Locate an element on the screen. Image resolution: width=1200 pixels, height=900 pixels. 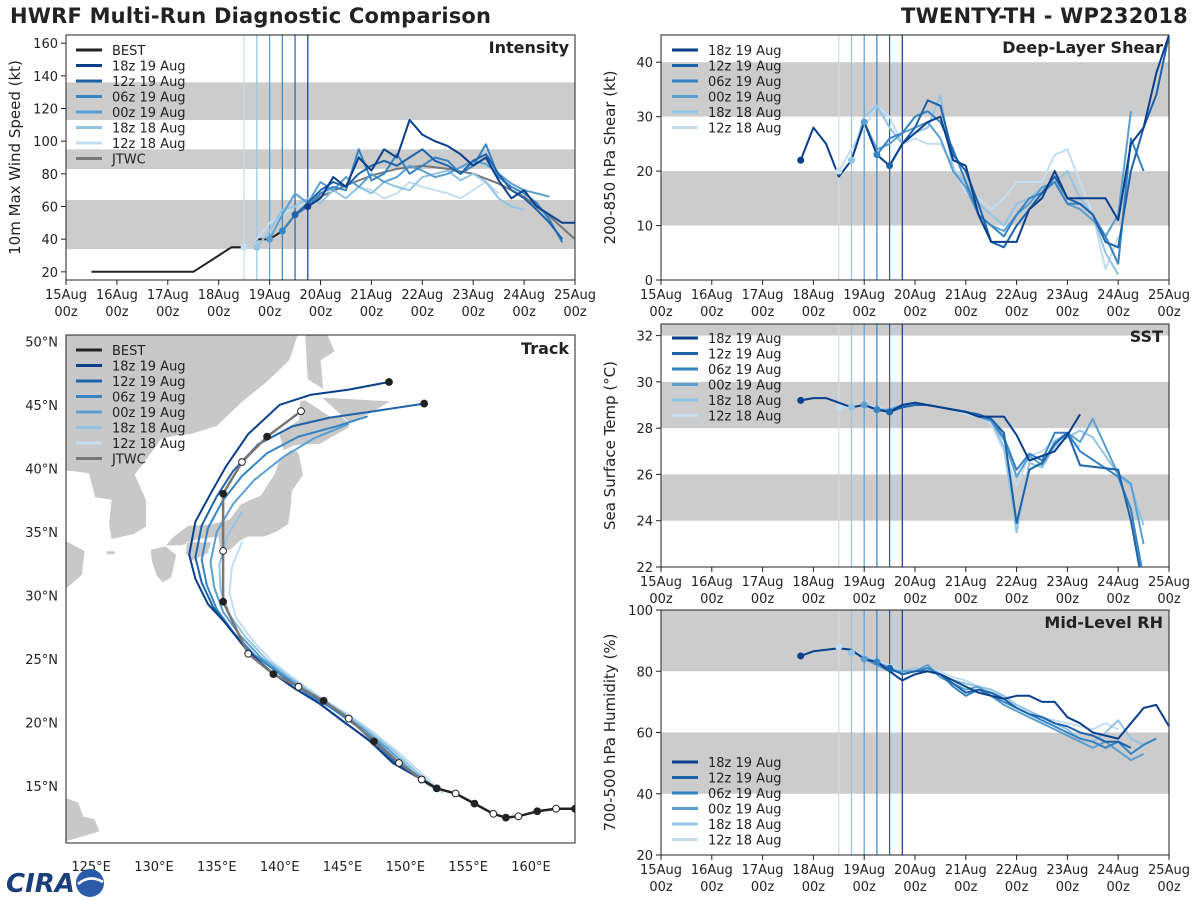
shear-xtick-day: 18Aug is located at coordinates (813, 295).